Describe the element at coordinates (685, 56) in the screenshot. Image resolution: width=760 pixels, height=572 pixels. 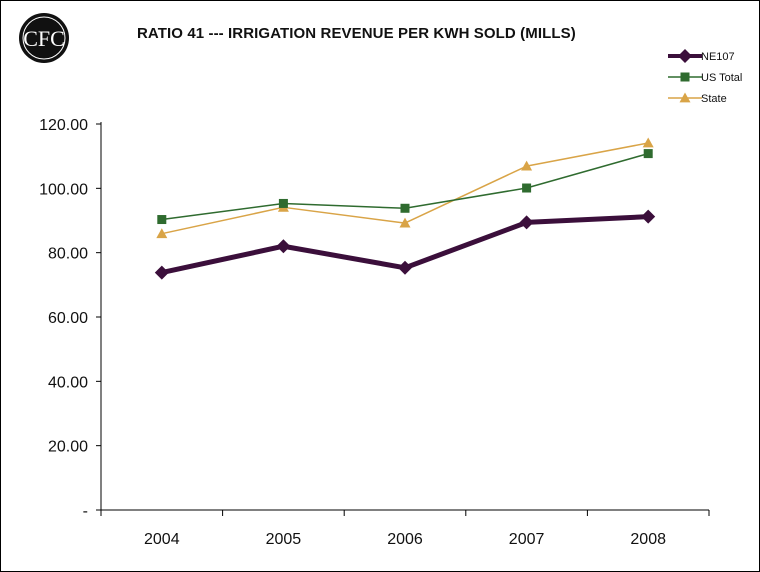
I see `legend-marker-ne107` at that location.